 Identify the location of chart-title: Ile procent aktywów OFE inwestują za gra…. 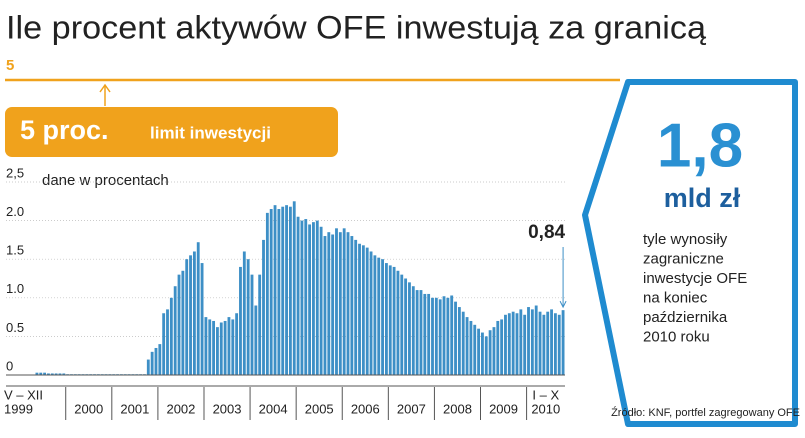
(356, 27).